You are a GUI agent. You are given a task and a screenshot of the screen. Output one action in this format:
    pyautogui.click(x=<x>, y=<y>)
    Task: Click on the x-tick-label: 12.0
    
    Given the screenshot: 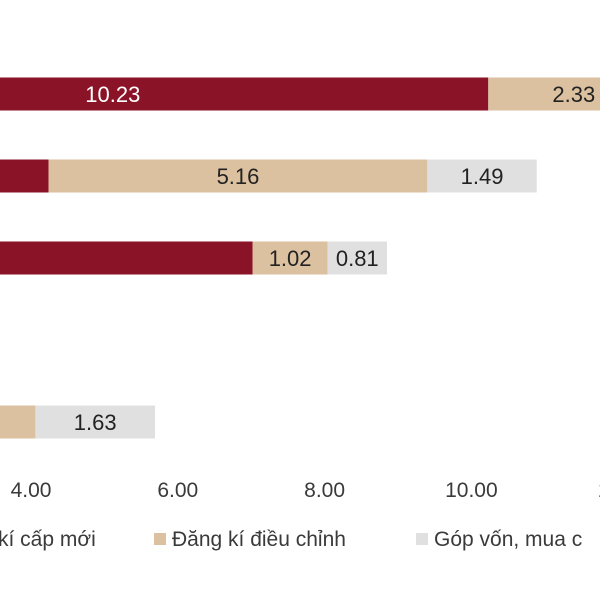 What is the action you would take?
    pyautogui.click(x=599, y=490)
    